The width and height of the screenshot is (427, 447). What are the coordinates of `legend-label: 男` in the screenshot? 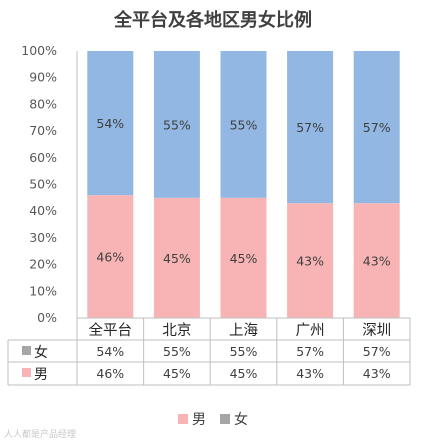 It's located at (199, 420).